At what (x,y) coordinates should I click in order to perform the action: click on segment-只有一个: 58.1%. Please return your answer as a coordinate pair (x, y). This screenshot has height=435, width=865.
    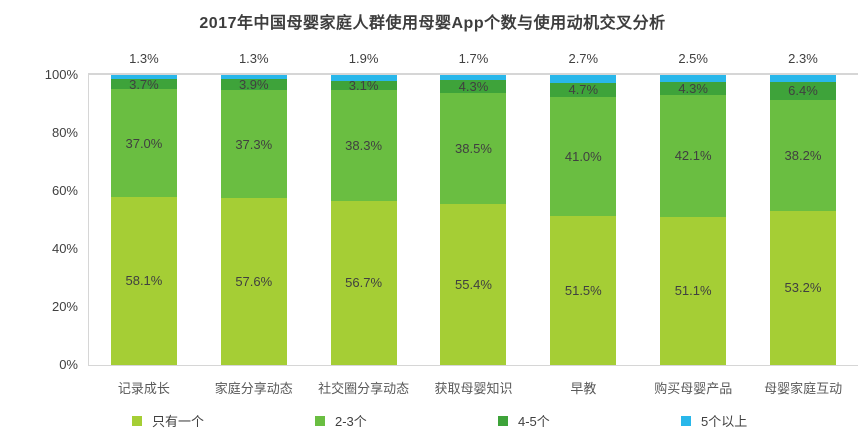
    Looking at the image, I should click on (143, 280).